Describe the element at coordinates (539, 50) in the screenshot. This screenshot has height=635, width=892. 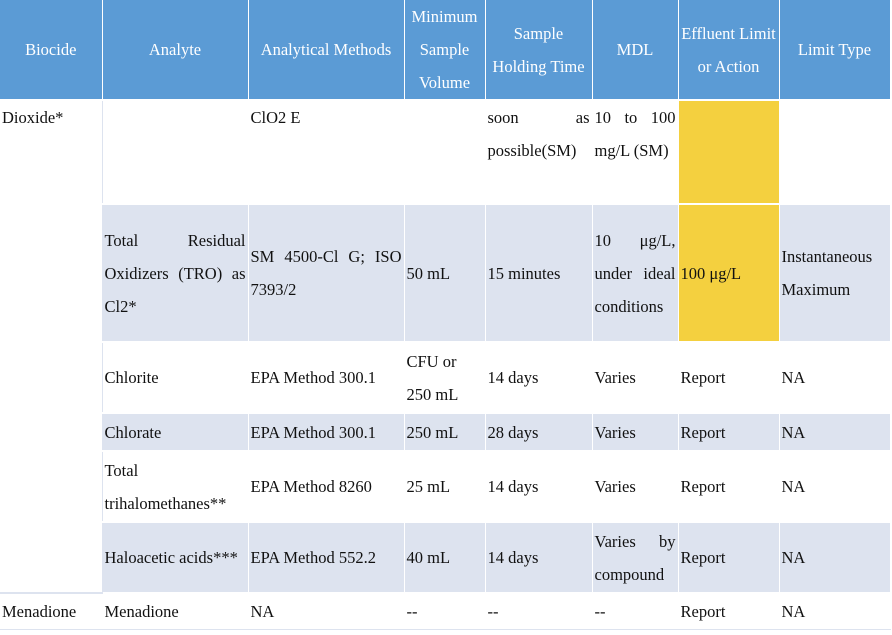
I see `header-sample-holding-time: Sample Holding Time` at that location.